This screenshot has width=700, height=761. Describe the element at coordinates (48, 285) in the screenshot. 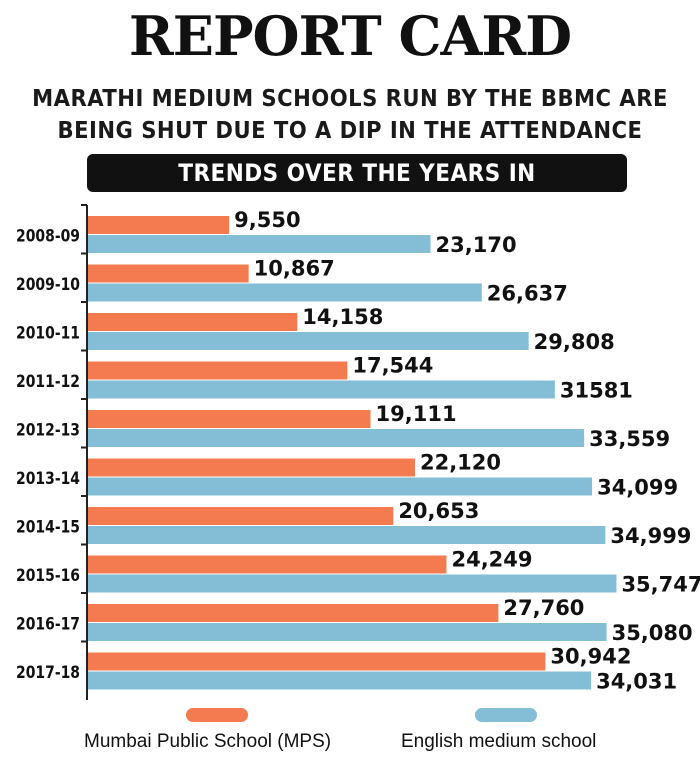

I see `category-label: 2009-10` at that location.